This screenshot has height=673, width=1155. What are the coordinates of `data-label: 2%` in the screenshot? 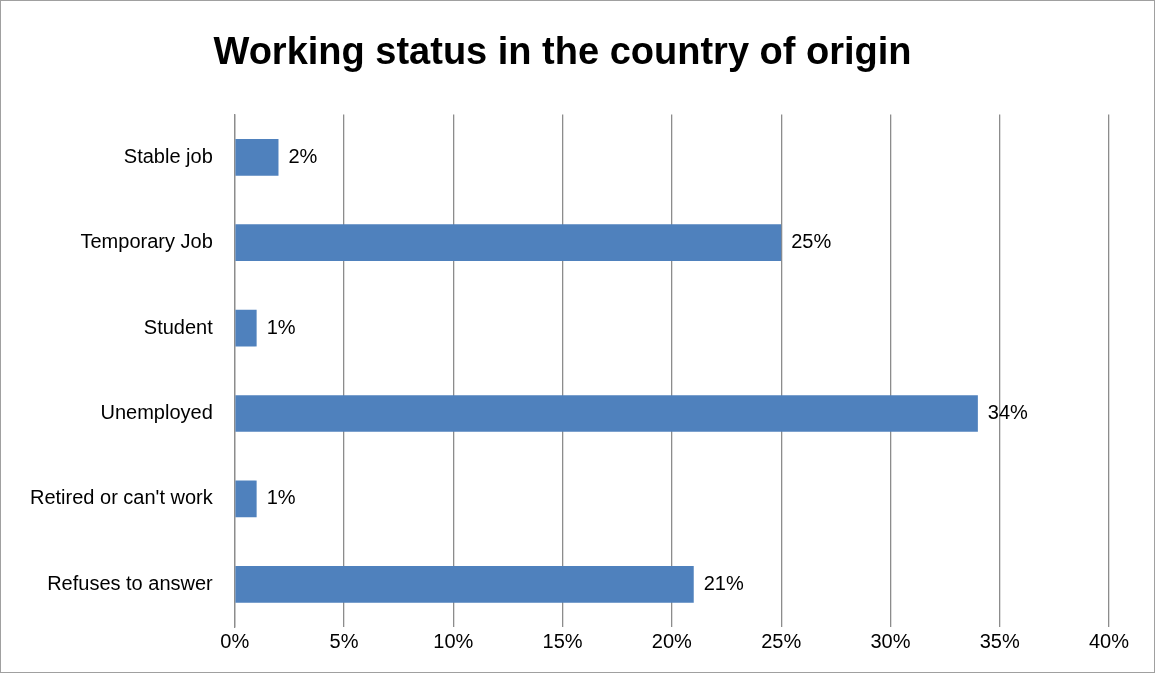 It's located at (303, 155).